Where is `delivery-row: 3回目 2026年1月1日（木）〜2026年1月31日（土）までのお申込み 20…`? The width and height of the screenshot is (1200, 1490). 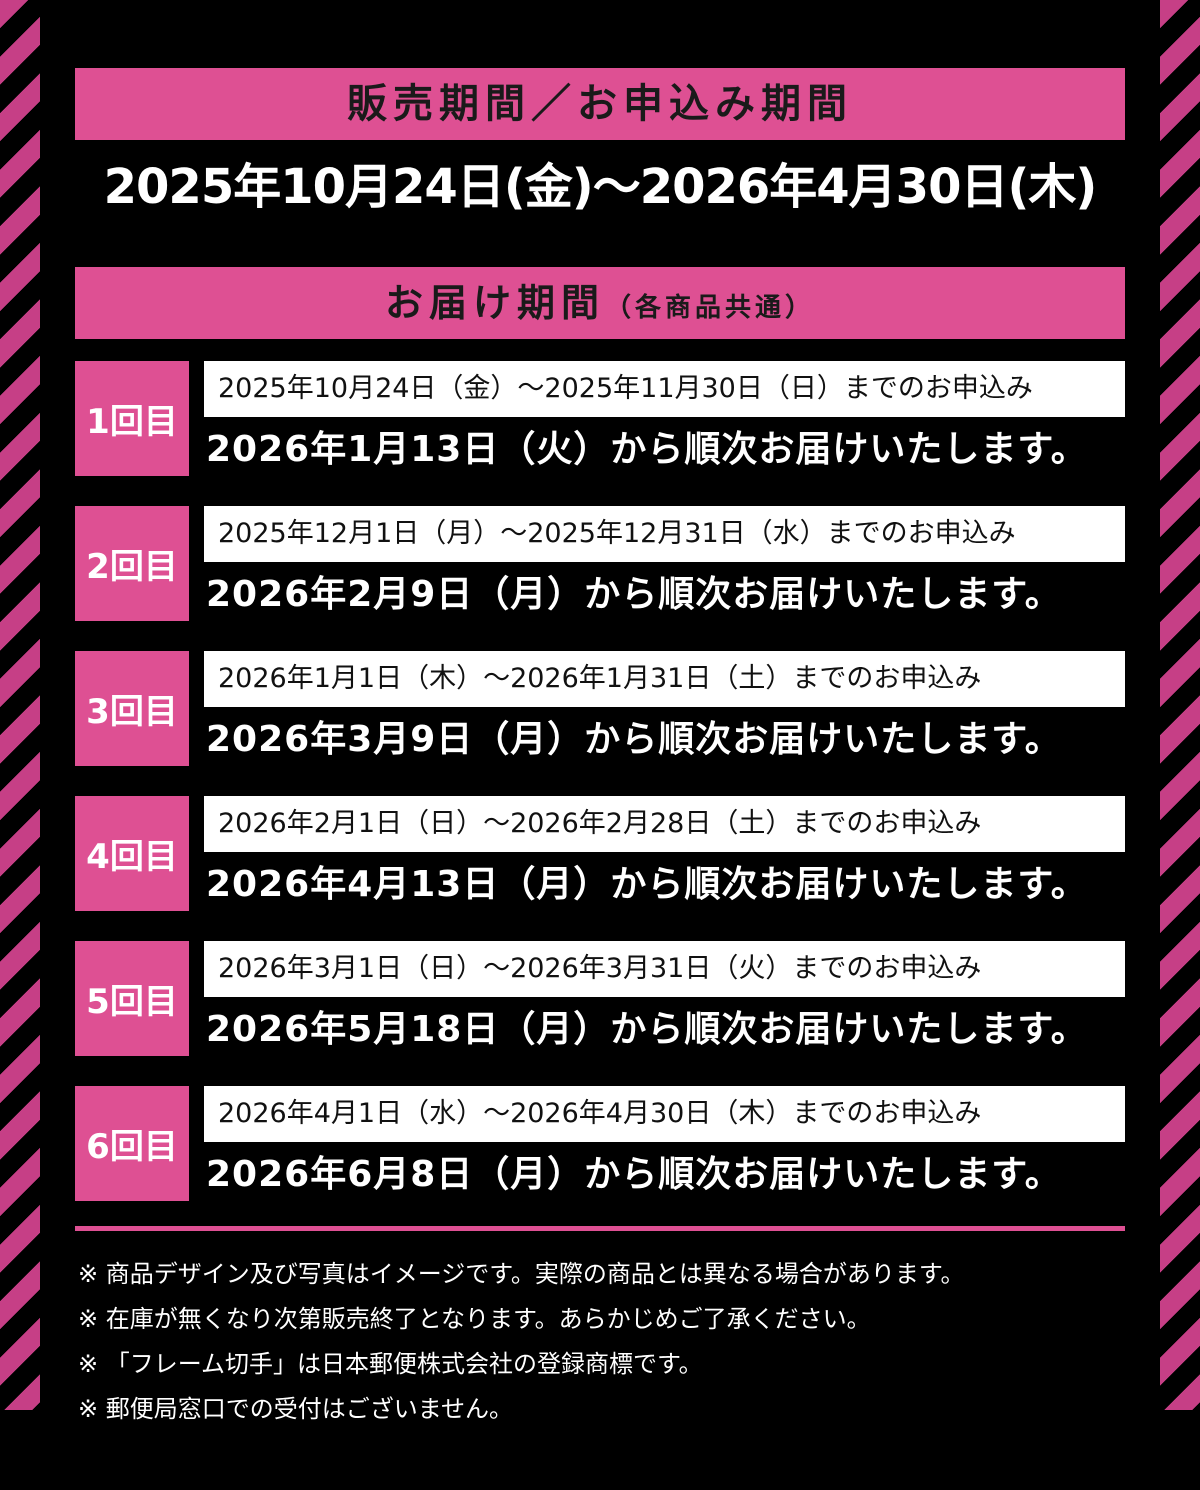 delivery-row: 3回目 2026年1月1日（木）〜2026年1月31日（土）までのお申込み 20… is located at coordinates (600, 708).